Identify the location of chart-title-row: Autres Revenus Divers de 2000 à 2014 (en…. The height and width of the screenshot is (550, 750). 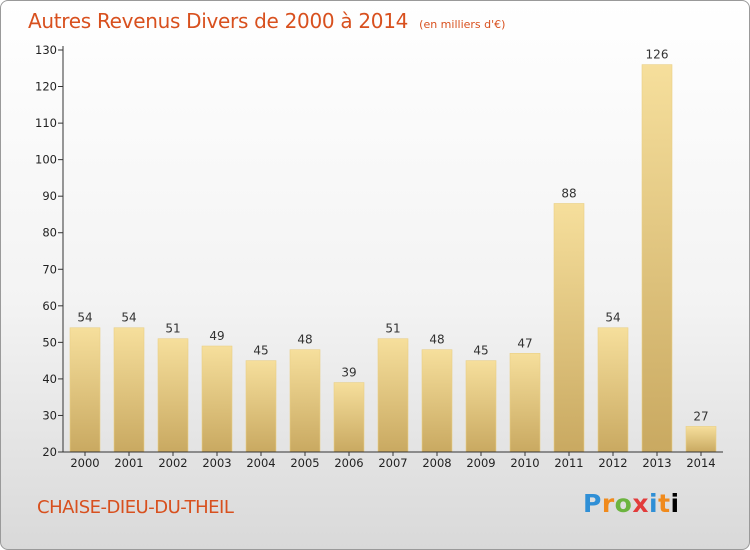
(266, 21).